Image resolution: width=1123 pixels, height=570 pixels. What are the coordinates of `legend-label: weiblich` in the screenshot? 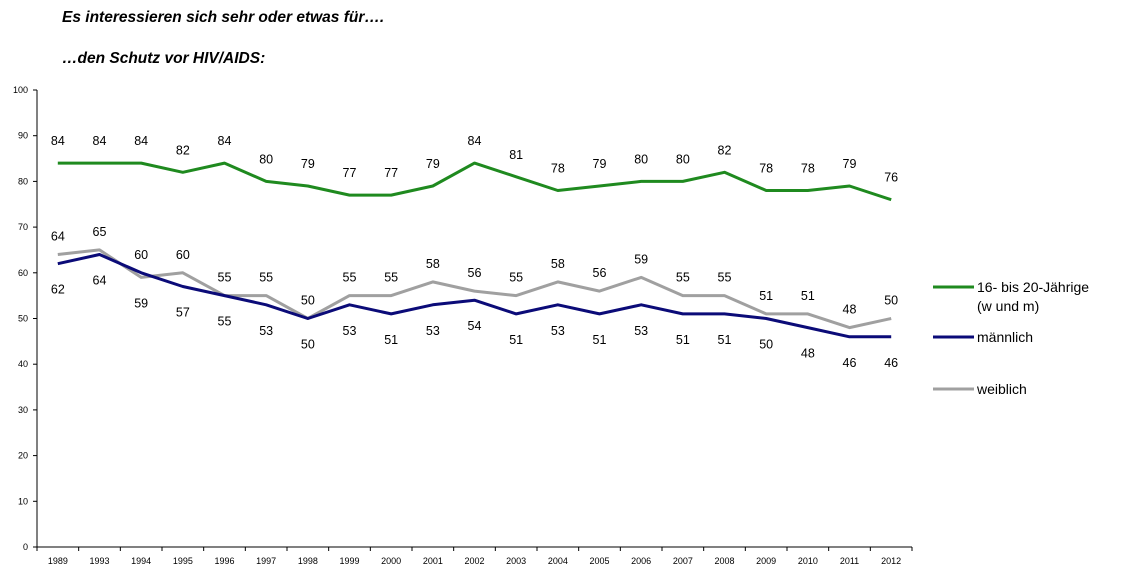 It's located at (1001, 389).